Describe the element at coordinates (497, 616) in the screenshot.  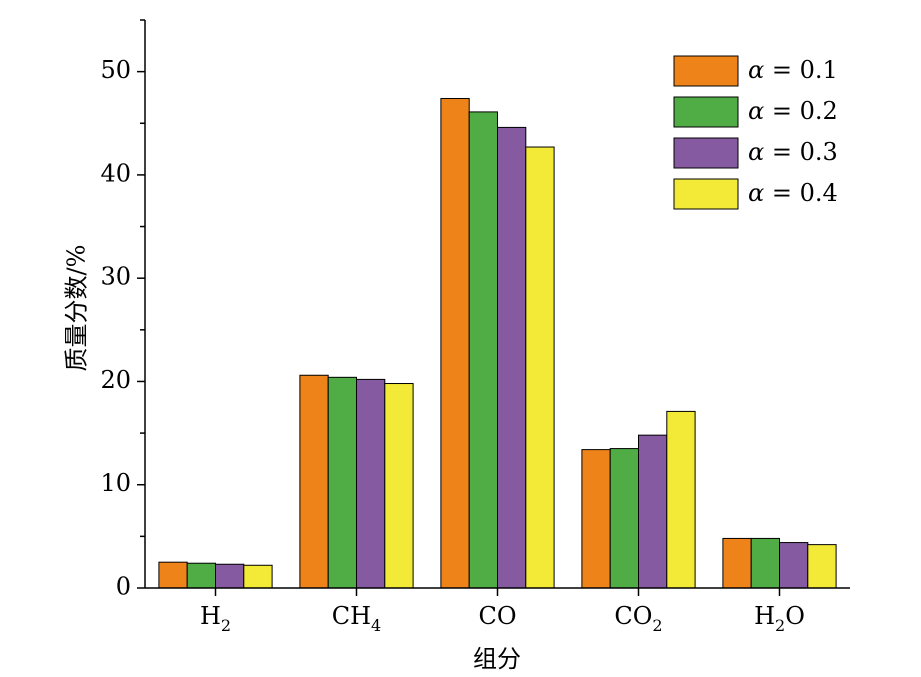
I see `x-tick-label: CO` at that location.